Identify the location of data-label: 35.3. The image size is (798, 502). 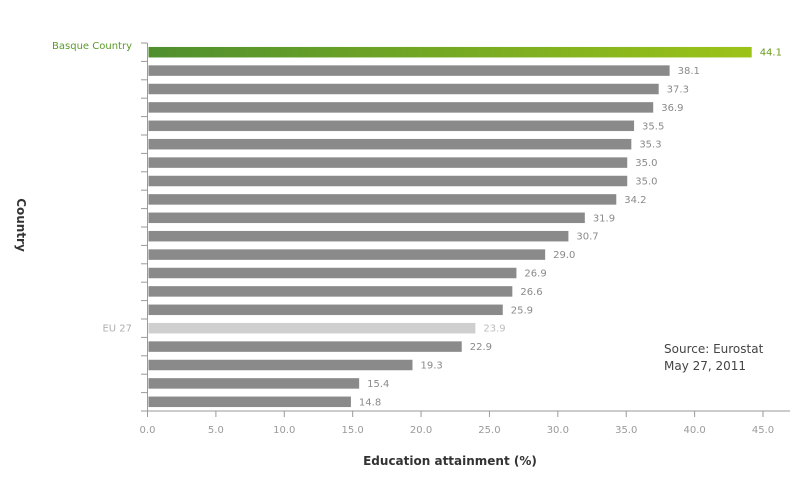
(650, 145).